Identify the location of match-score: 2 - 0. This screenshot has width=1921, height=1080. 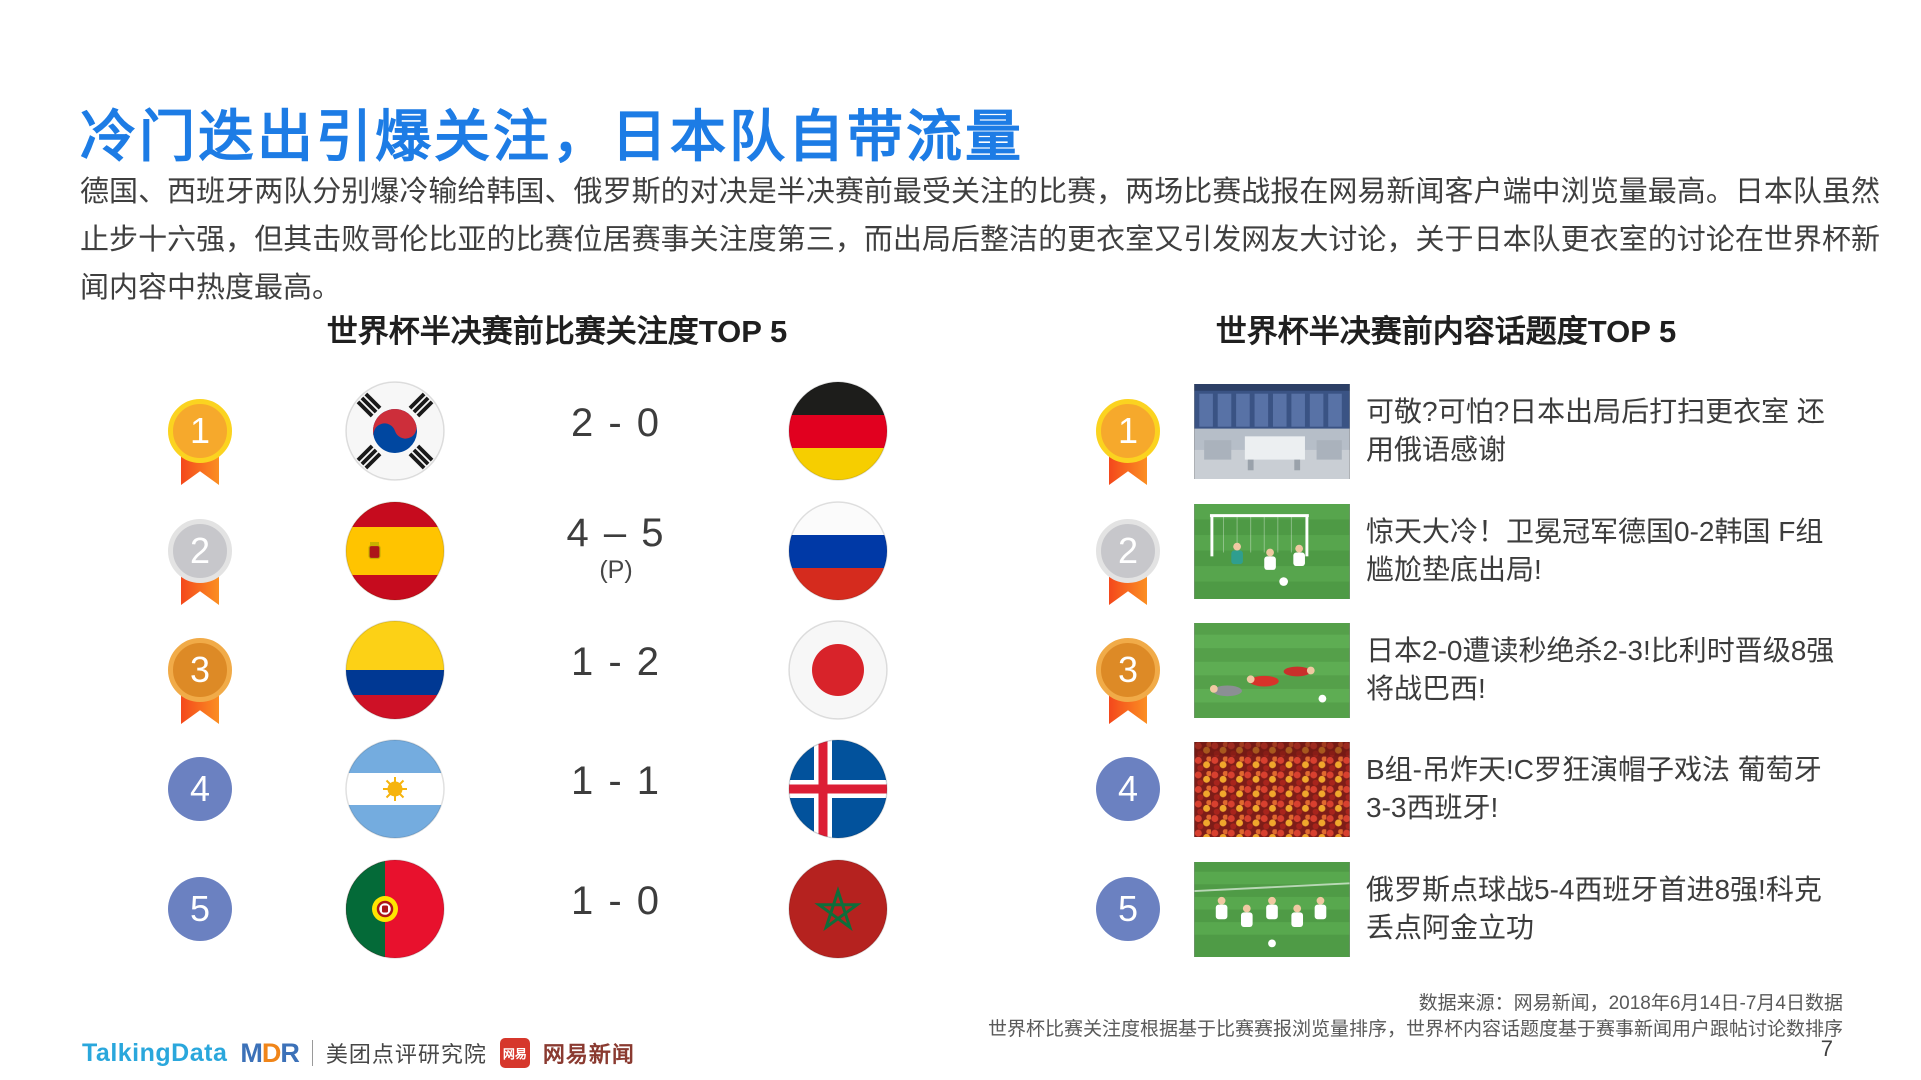
(616, 423).